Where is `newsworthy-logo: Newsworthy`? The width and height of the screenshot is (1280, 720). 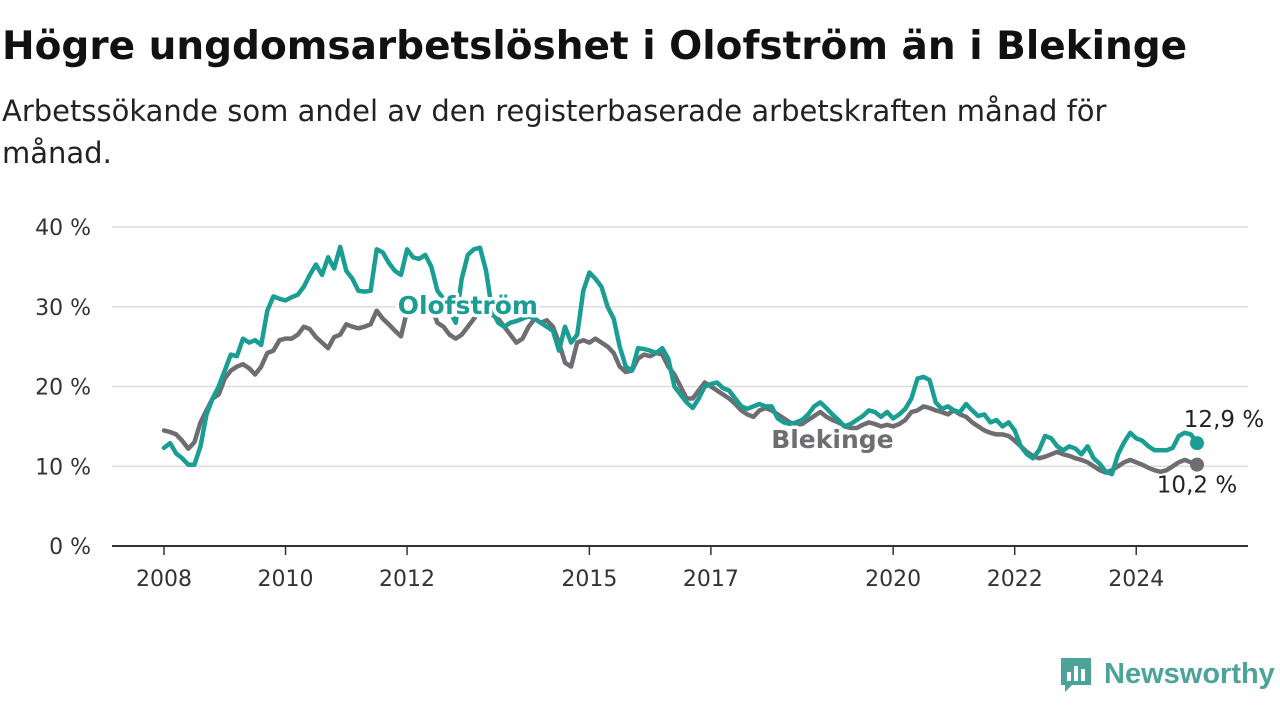
newsworthy-logo: Newsworthy is located at coordinates (1166, 674).